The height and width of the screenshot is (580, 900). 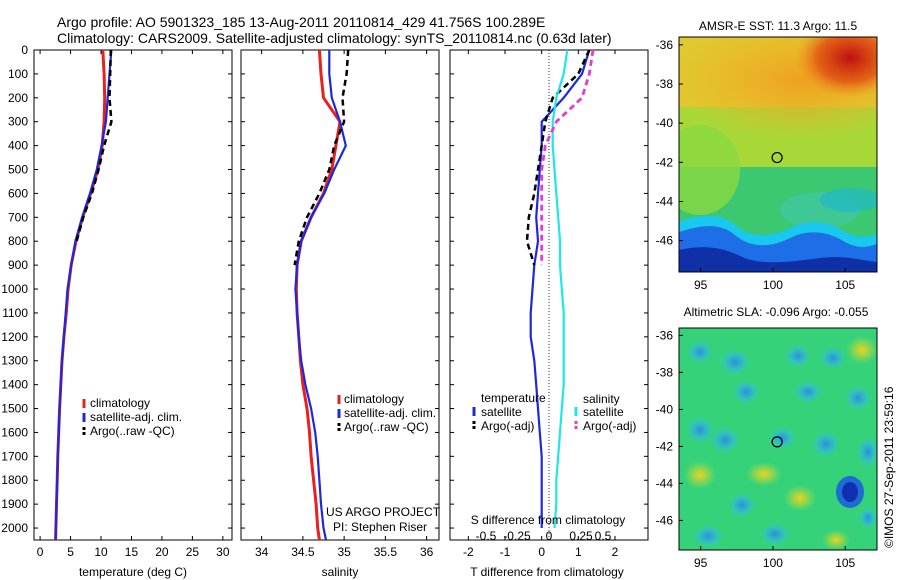 I want to click on project-label: US ARGO PROJECT, so click(x=383, y=512).